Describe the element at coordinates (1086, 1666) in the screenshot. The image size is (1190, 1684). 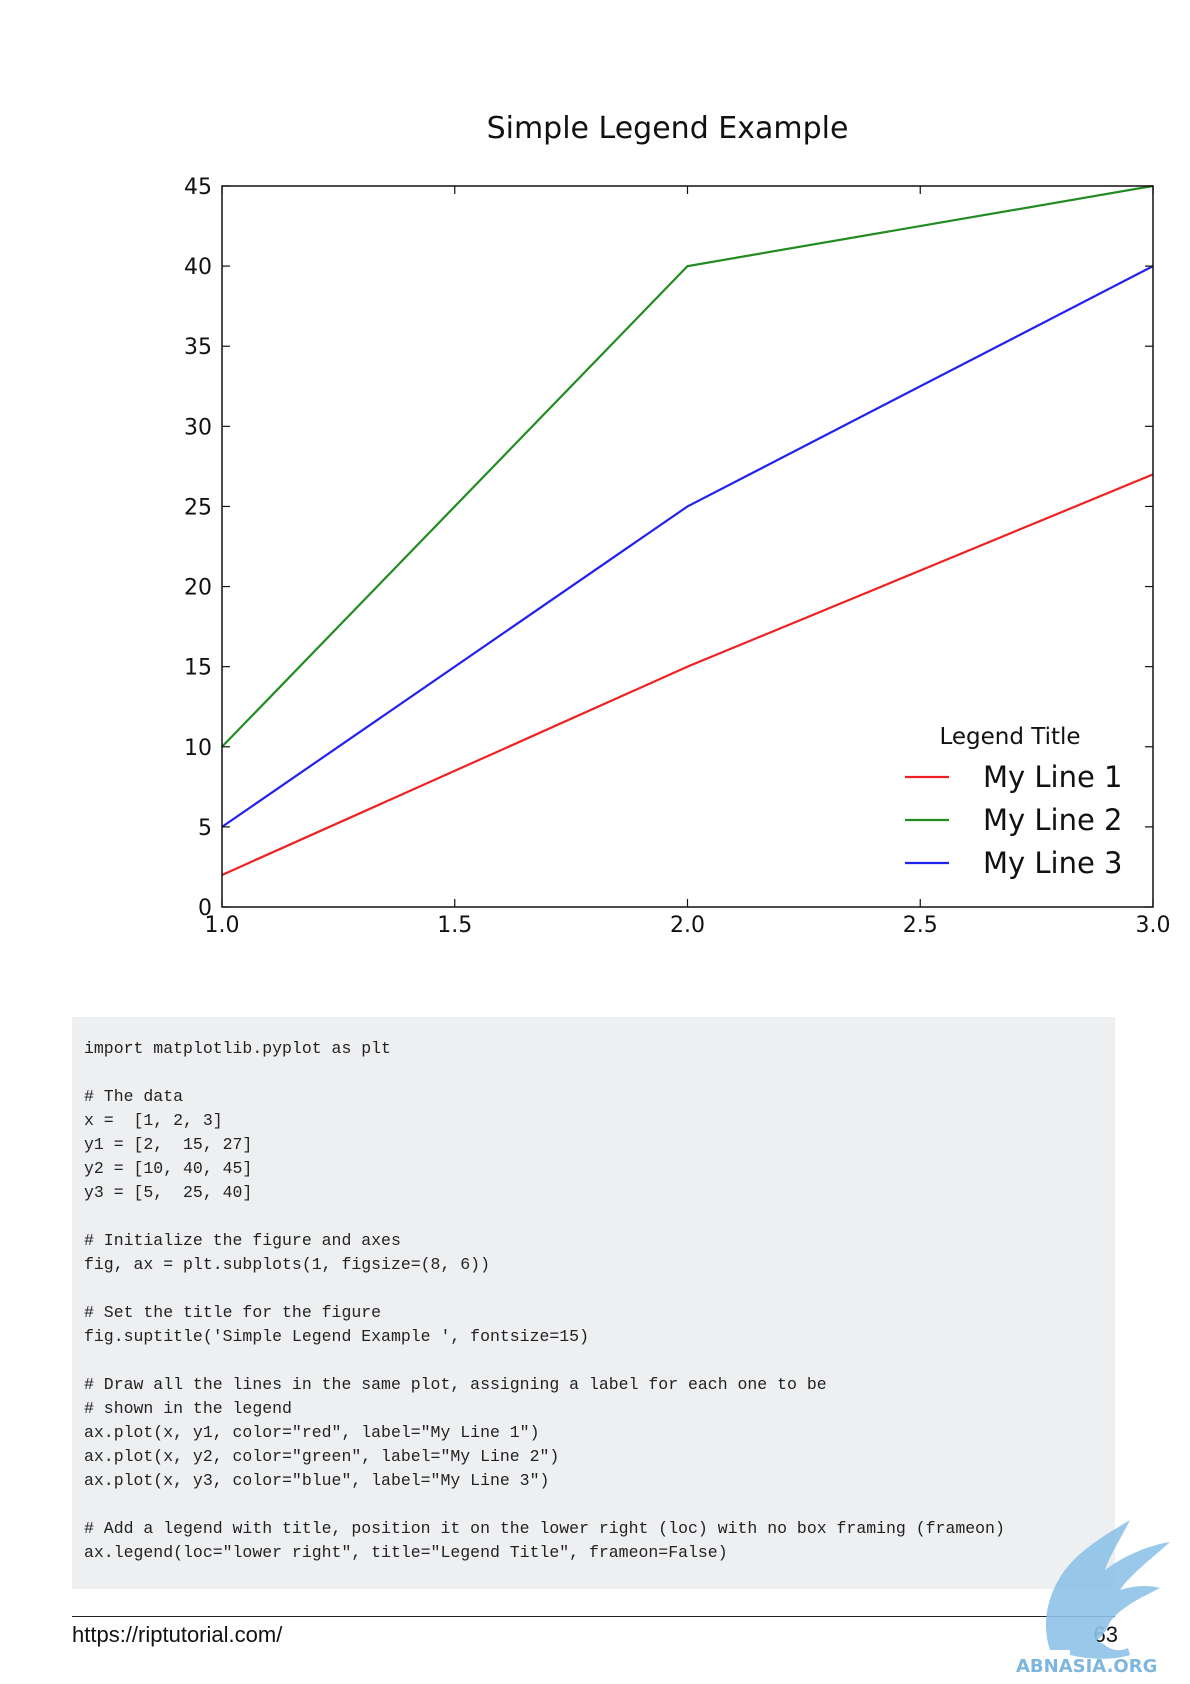
I see `watermark-text: ABNASIA.ORG` at that location.